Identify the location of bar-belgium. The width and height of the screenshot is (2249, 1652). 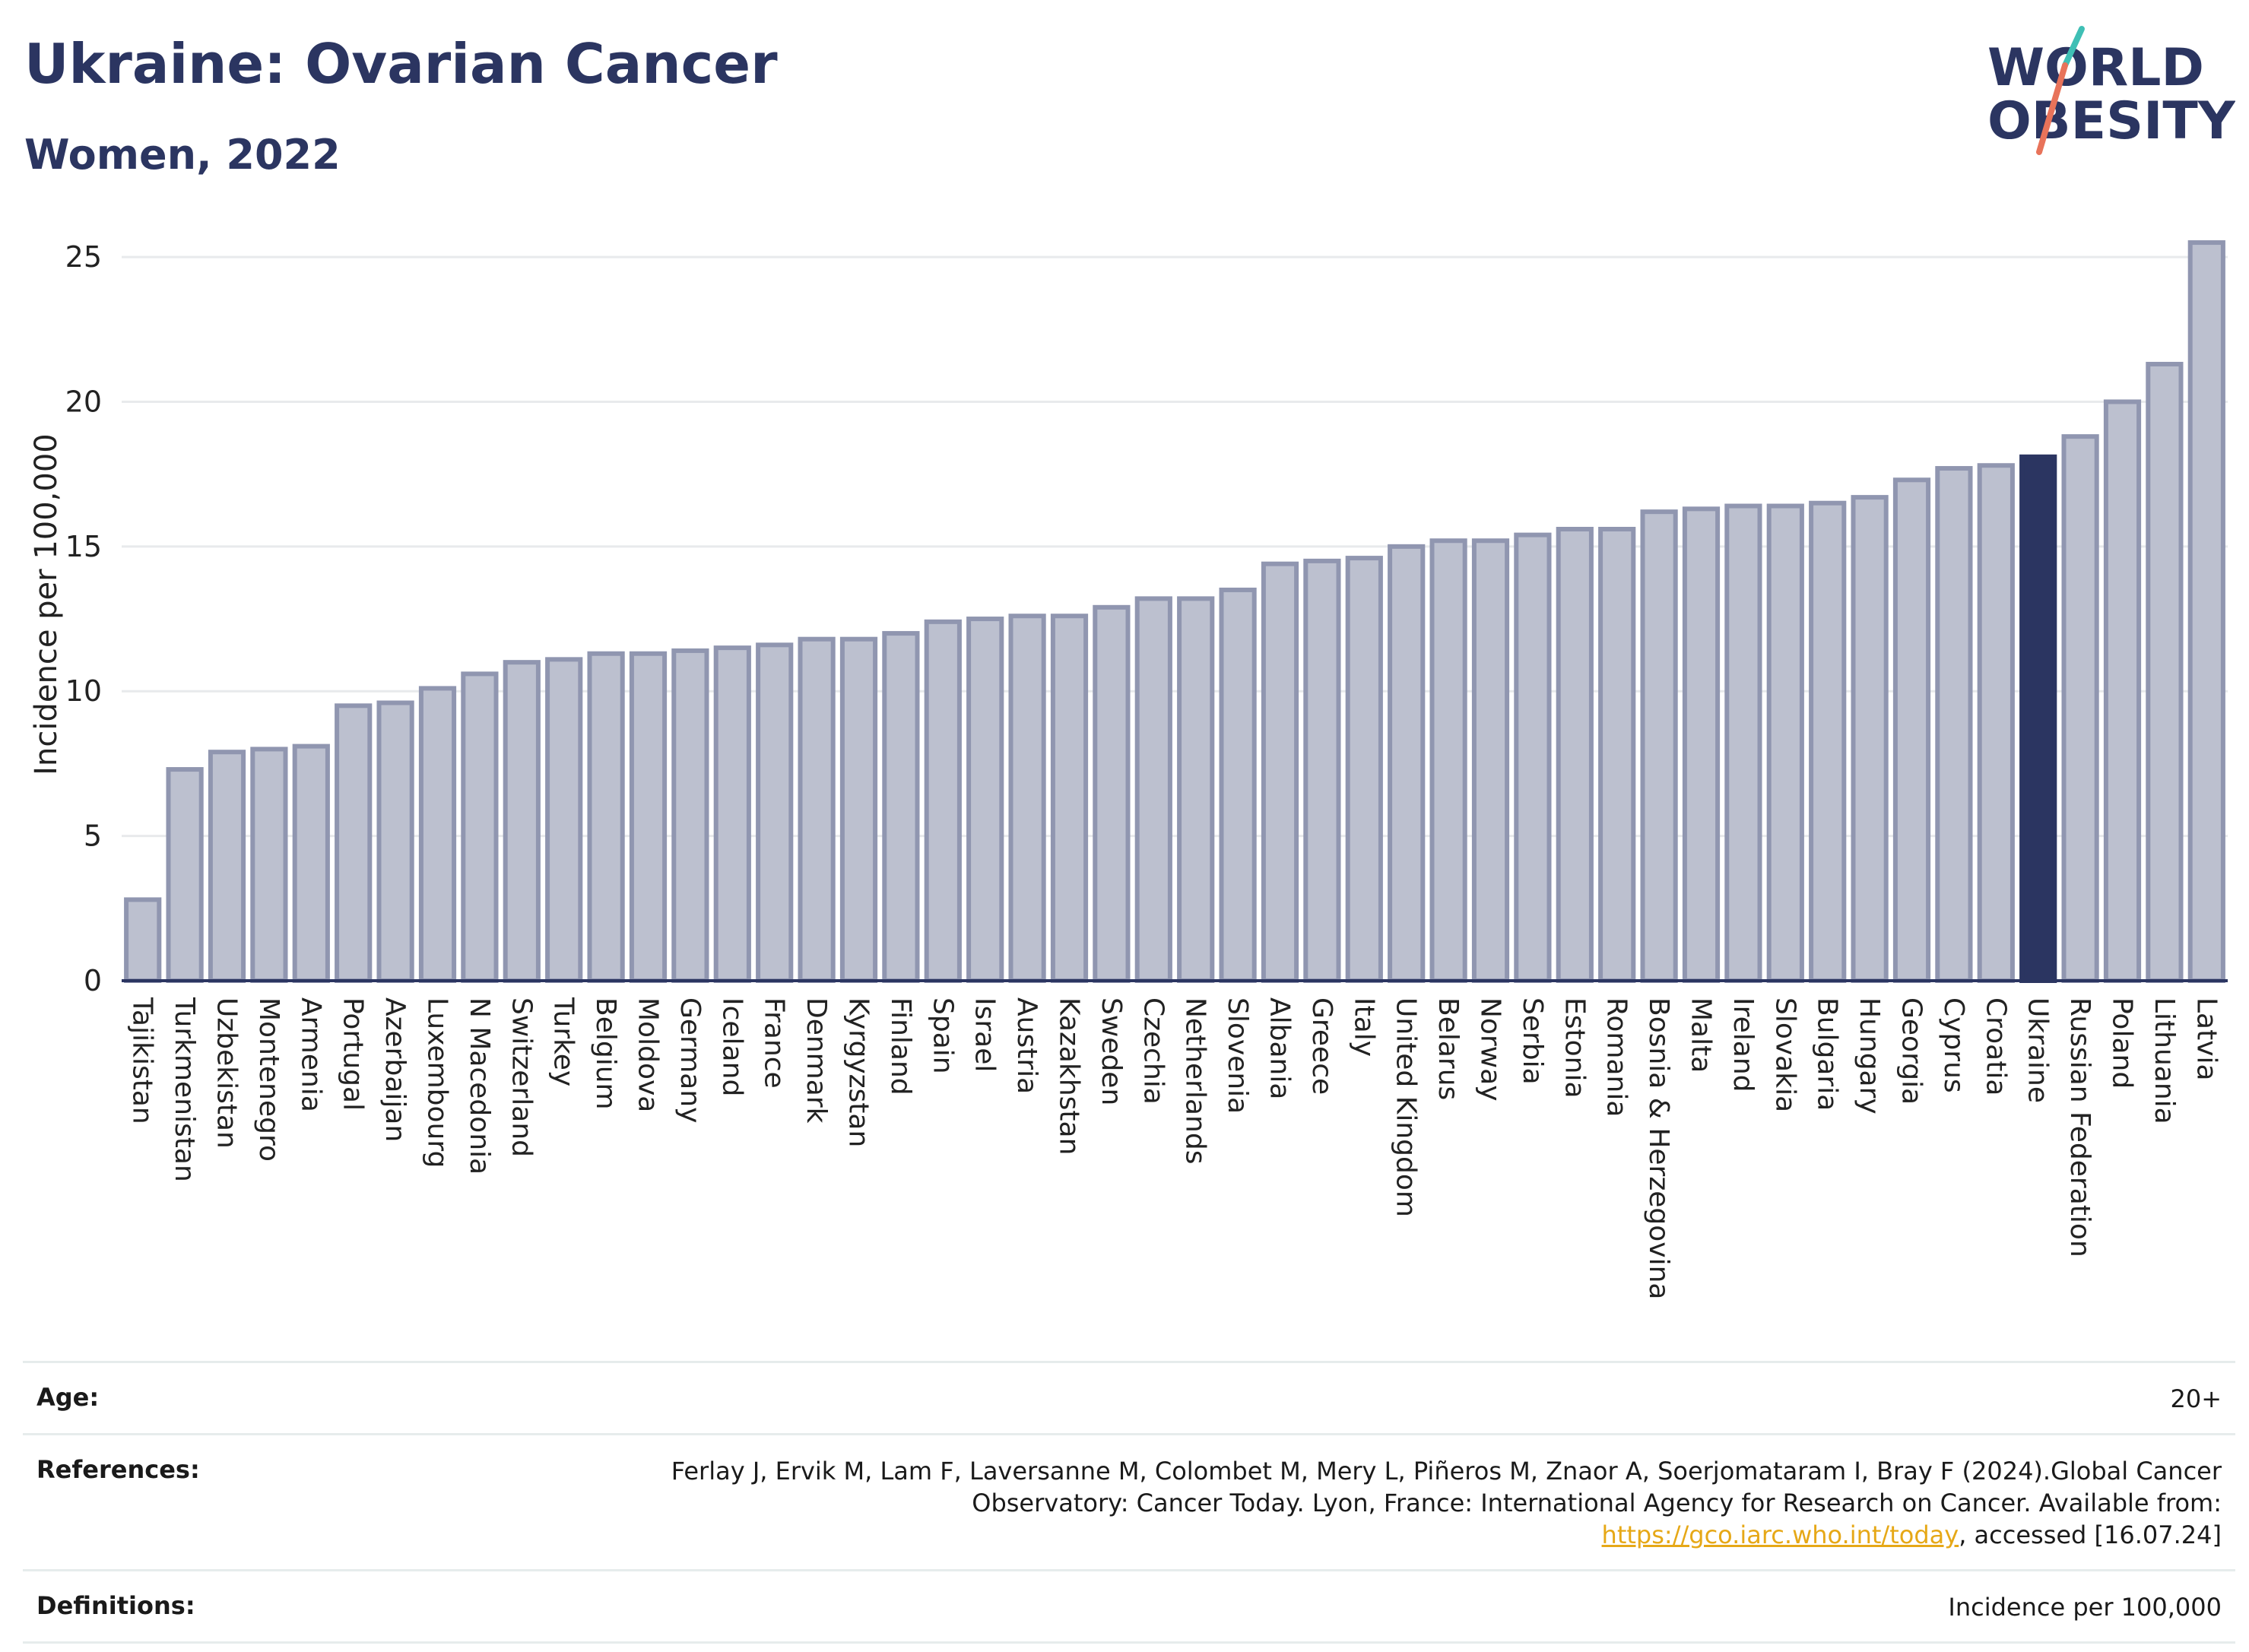
(606, 817).